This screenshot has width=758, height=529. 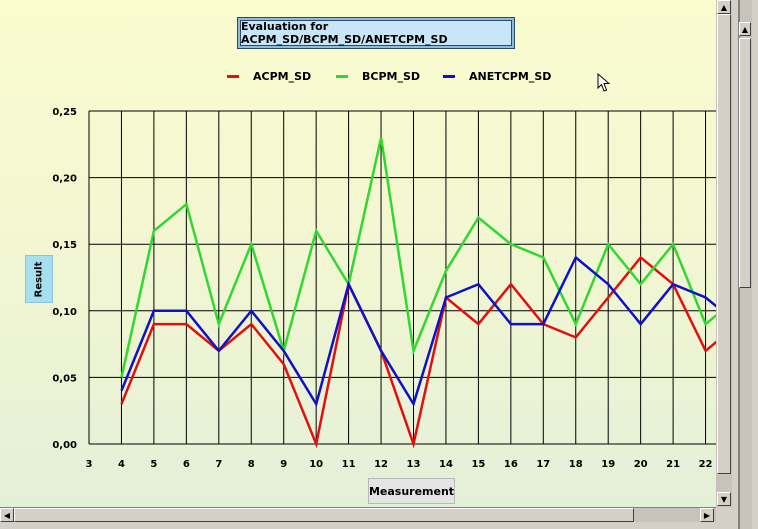 I want to click on scroll-left-icon: ◀, so click(x=7, y=515).